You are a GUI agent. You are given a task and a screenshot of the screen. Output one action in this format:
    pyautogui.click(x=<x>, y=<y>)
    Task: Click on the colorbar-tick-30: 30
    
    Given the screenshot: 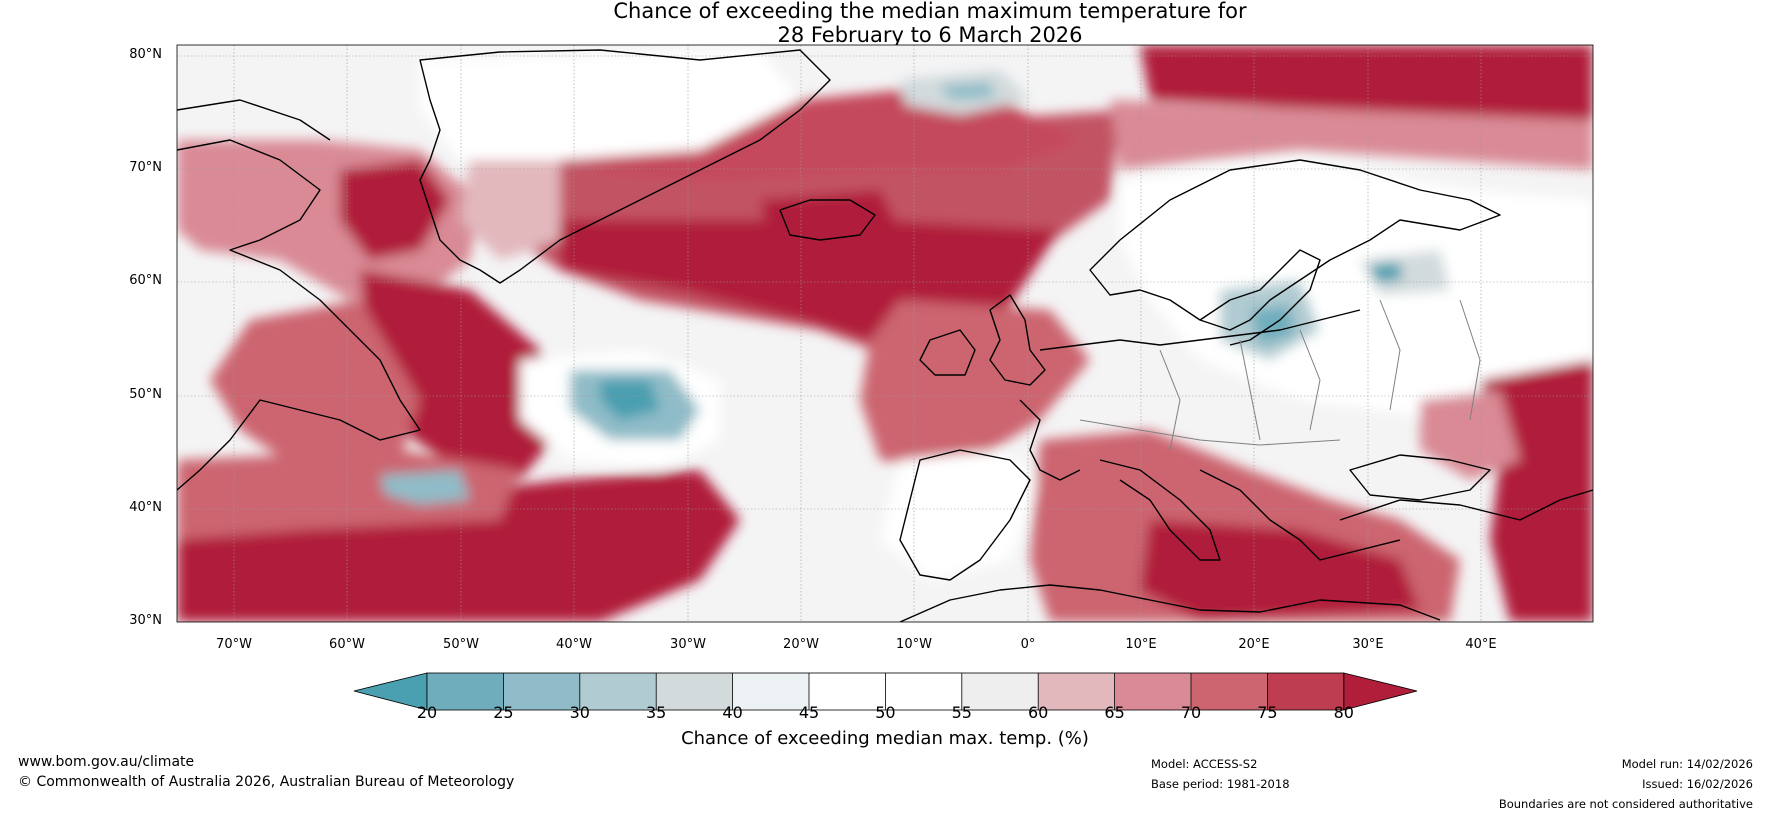 What is the action you would take?
    pyautogui.click(x=579, y=712)
    